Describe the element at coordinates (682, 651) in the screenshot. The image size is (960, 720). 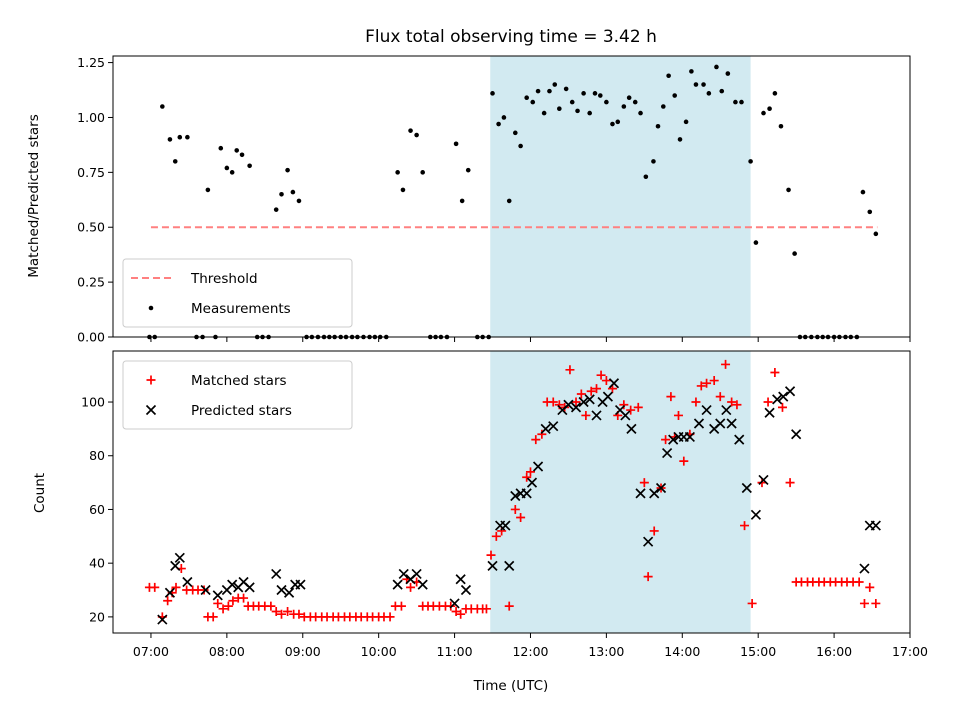
I see `bottom-x-tick-label: 14:00` at that location.